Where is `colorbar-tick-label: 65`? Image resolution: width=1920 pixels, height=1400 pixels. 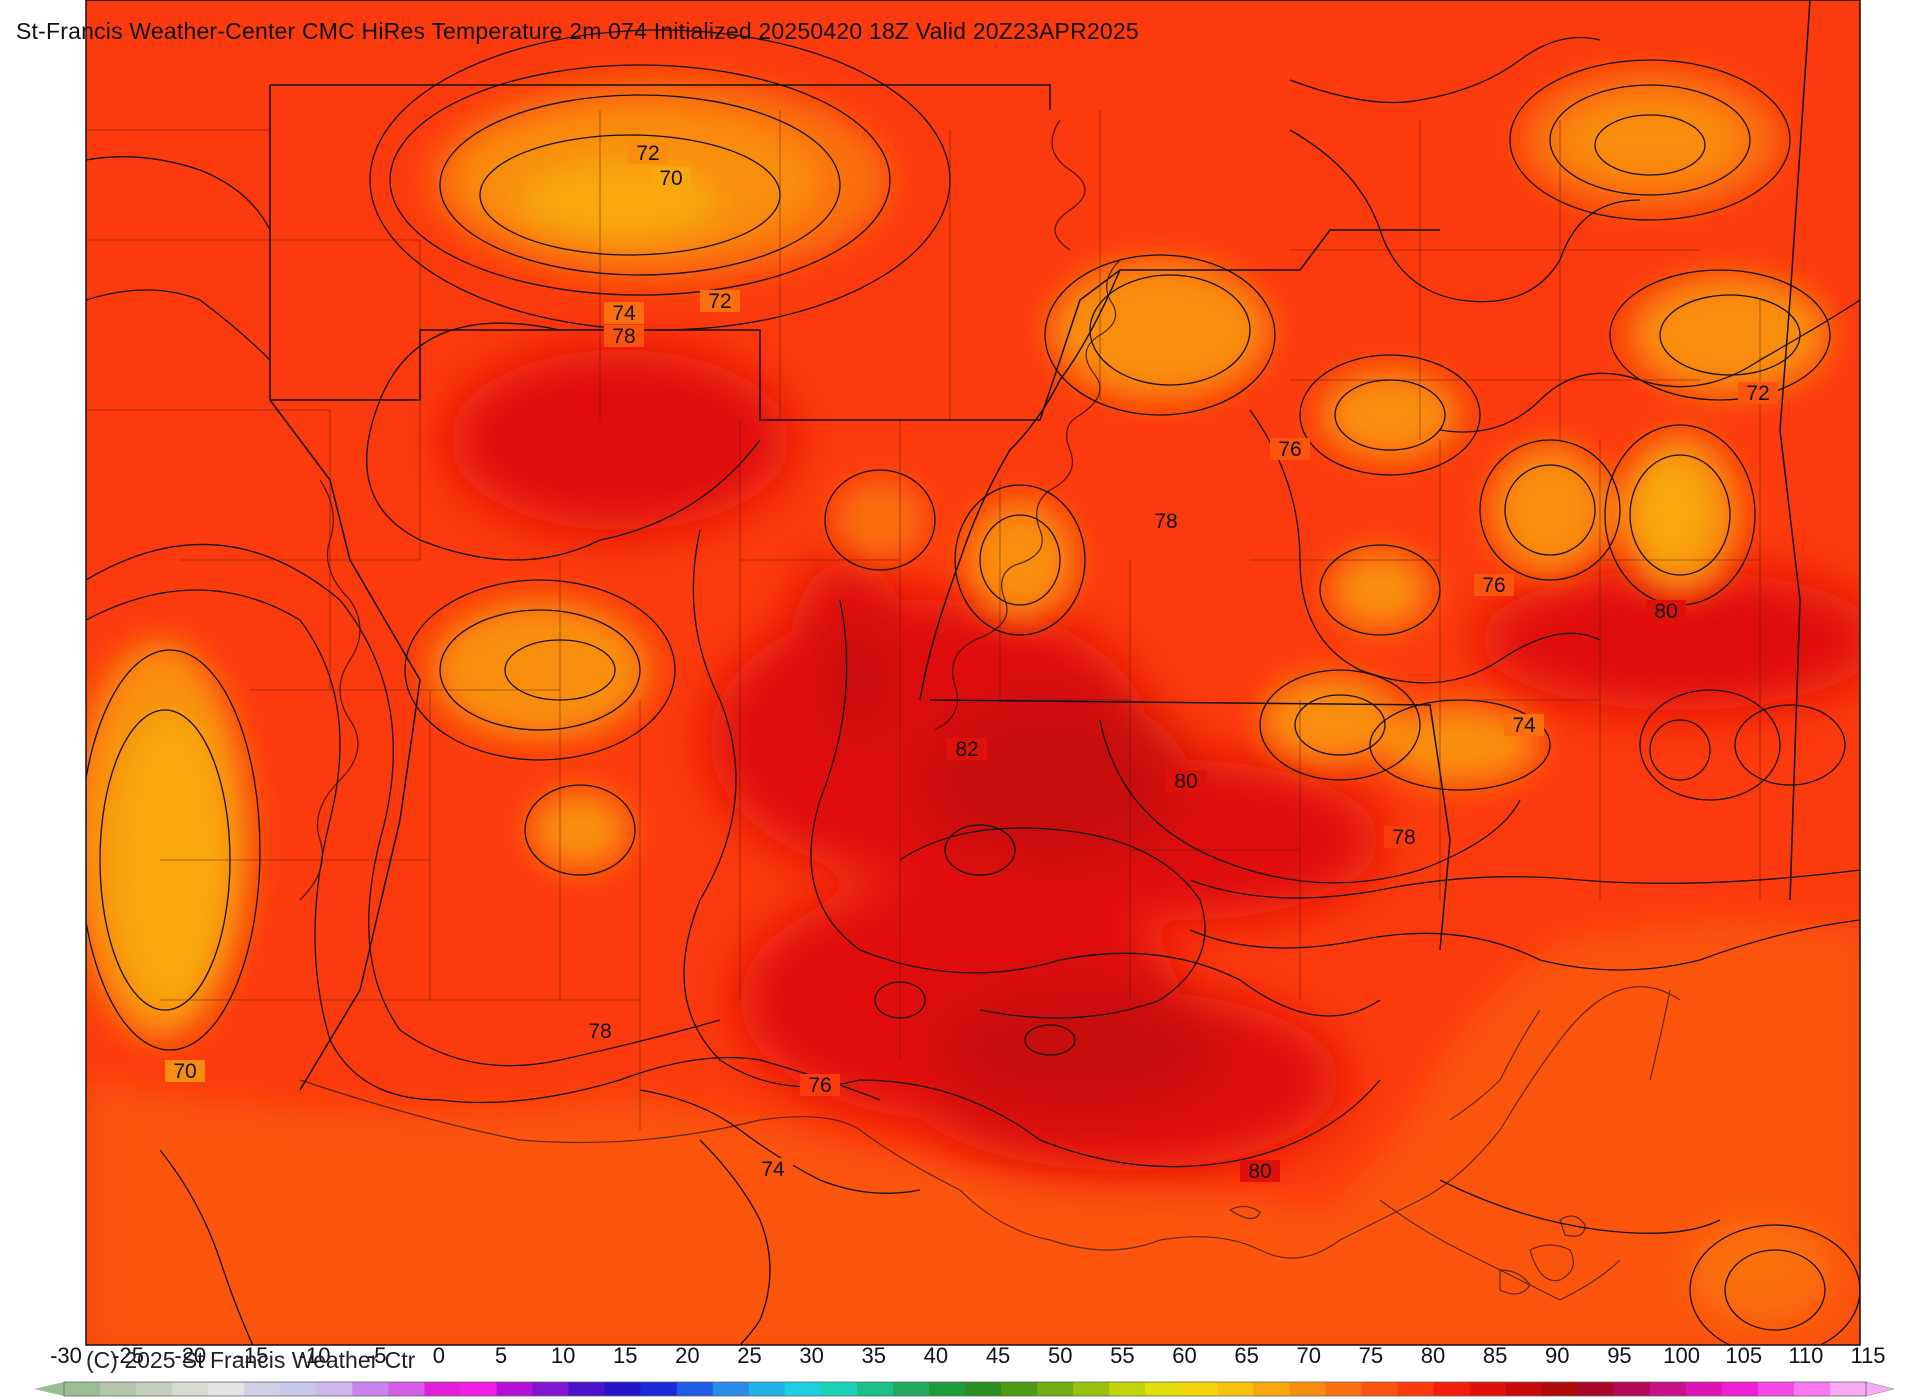 colorbar-tick-label: 65 is located at coordinates (1246, 1355).